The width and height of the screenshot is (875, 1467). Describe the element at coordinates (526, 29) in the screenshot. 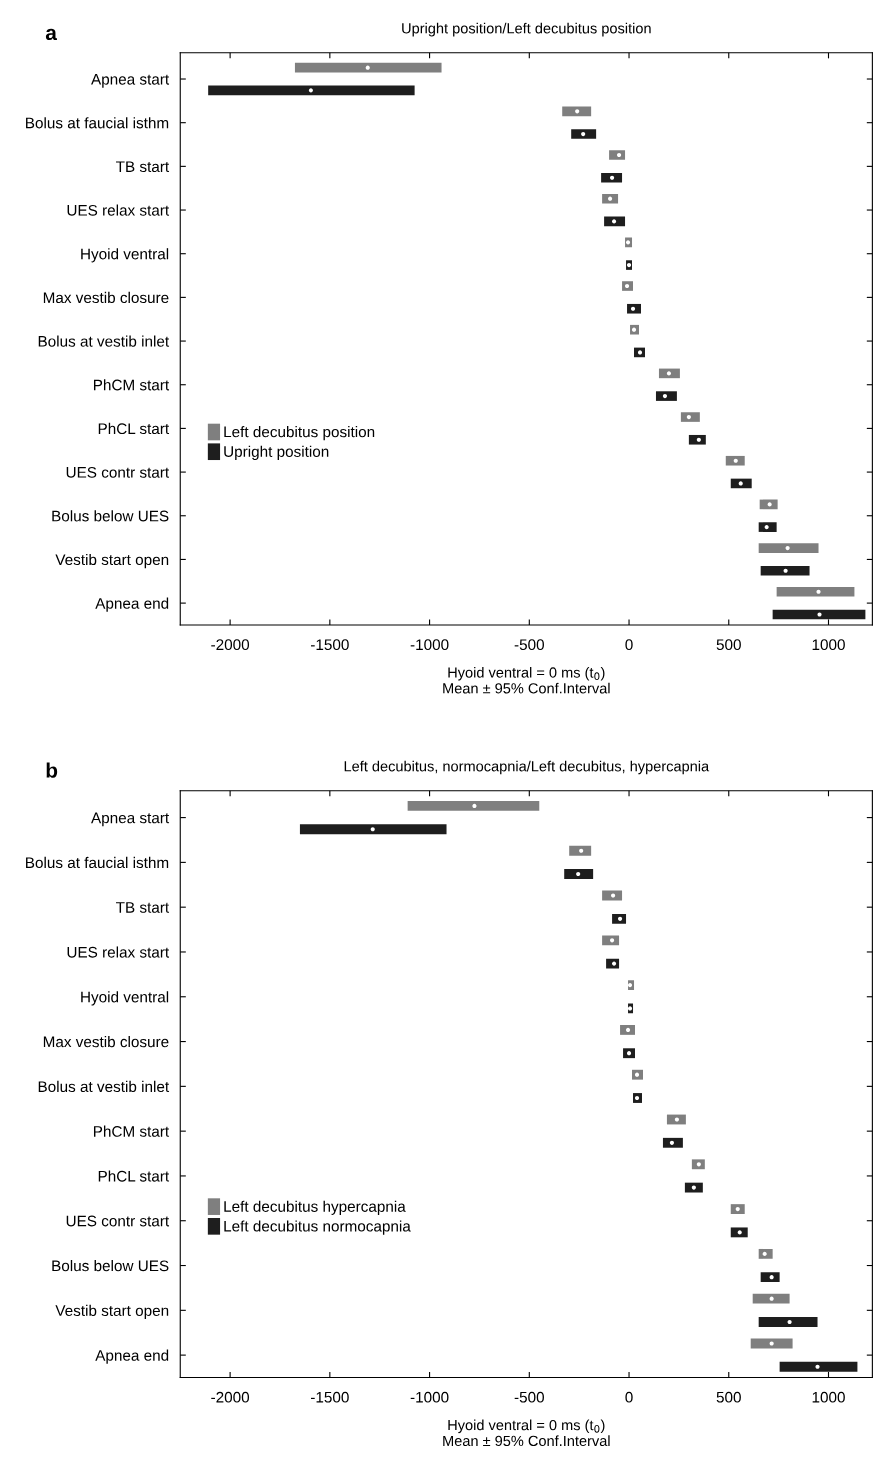

I see `chart-title: Upright position/Left decubitus position` at that location.